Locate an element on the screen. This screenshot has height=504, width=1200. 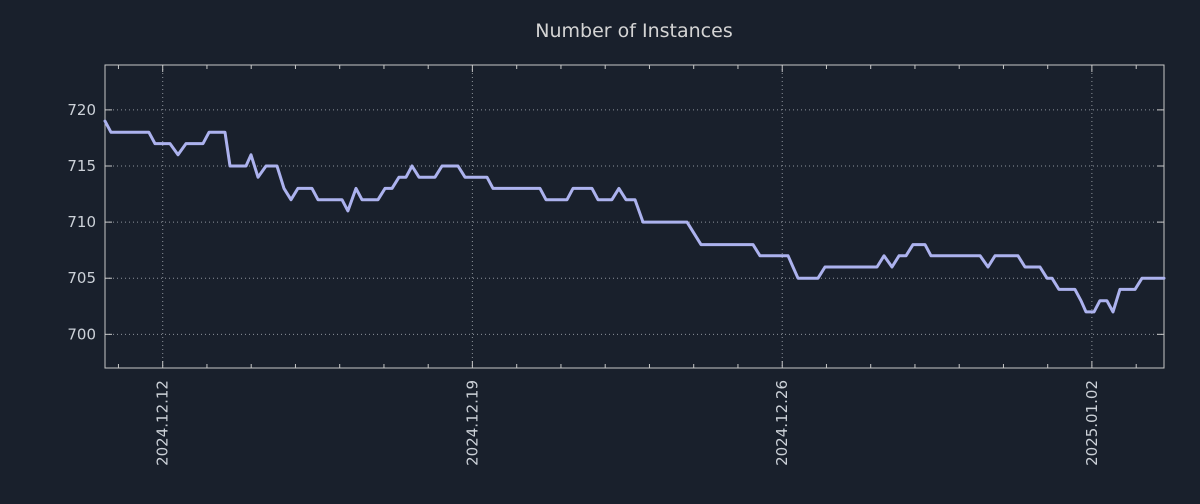
y-tick-label: 700 is located at coordinates (81, 334).